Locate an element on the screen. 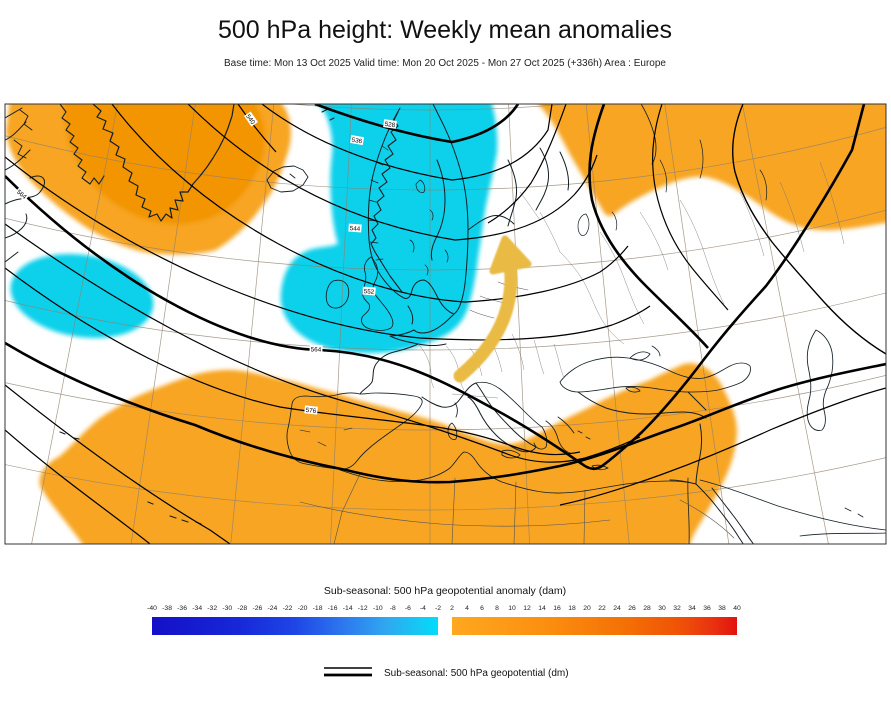 The width and height of the screenshot is (891, 711). svg-text: 24 is located at coordinates (617, 608).